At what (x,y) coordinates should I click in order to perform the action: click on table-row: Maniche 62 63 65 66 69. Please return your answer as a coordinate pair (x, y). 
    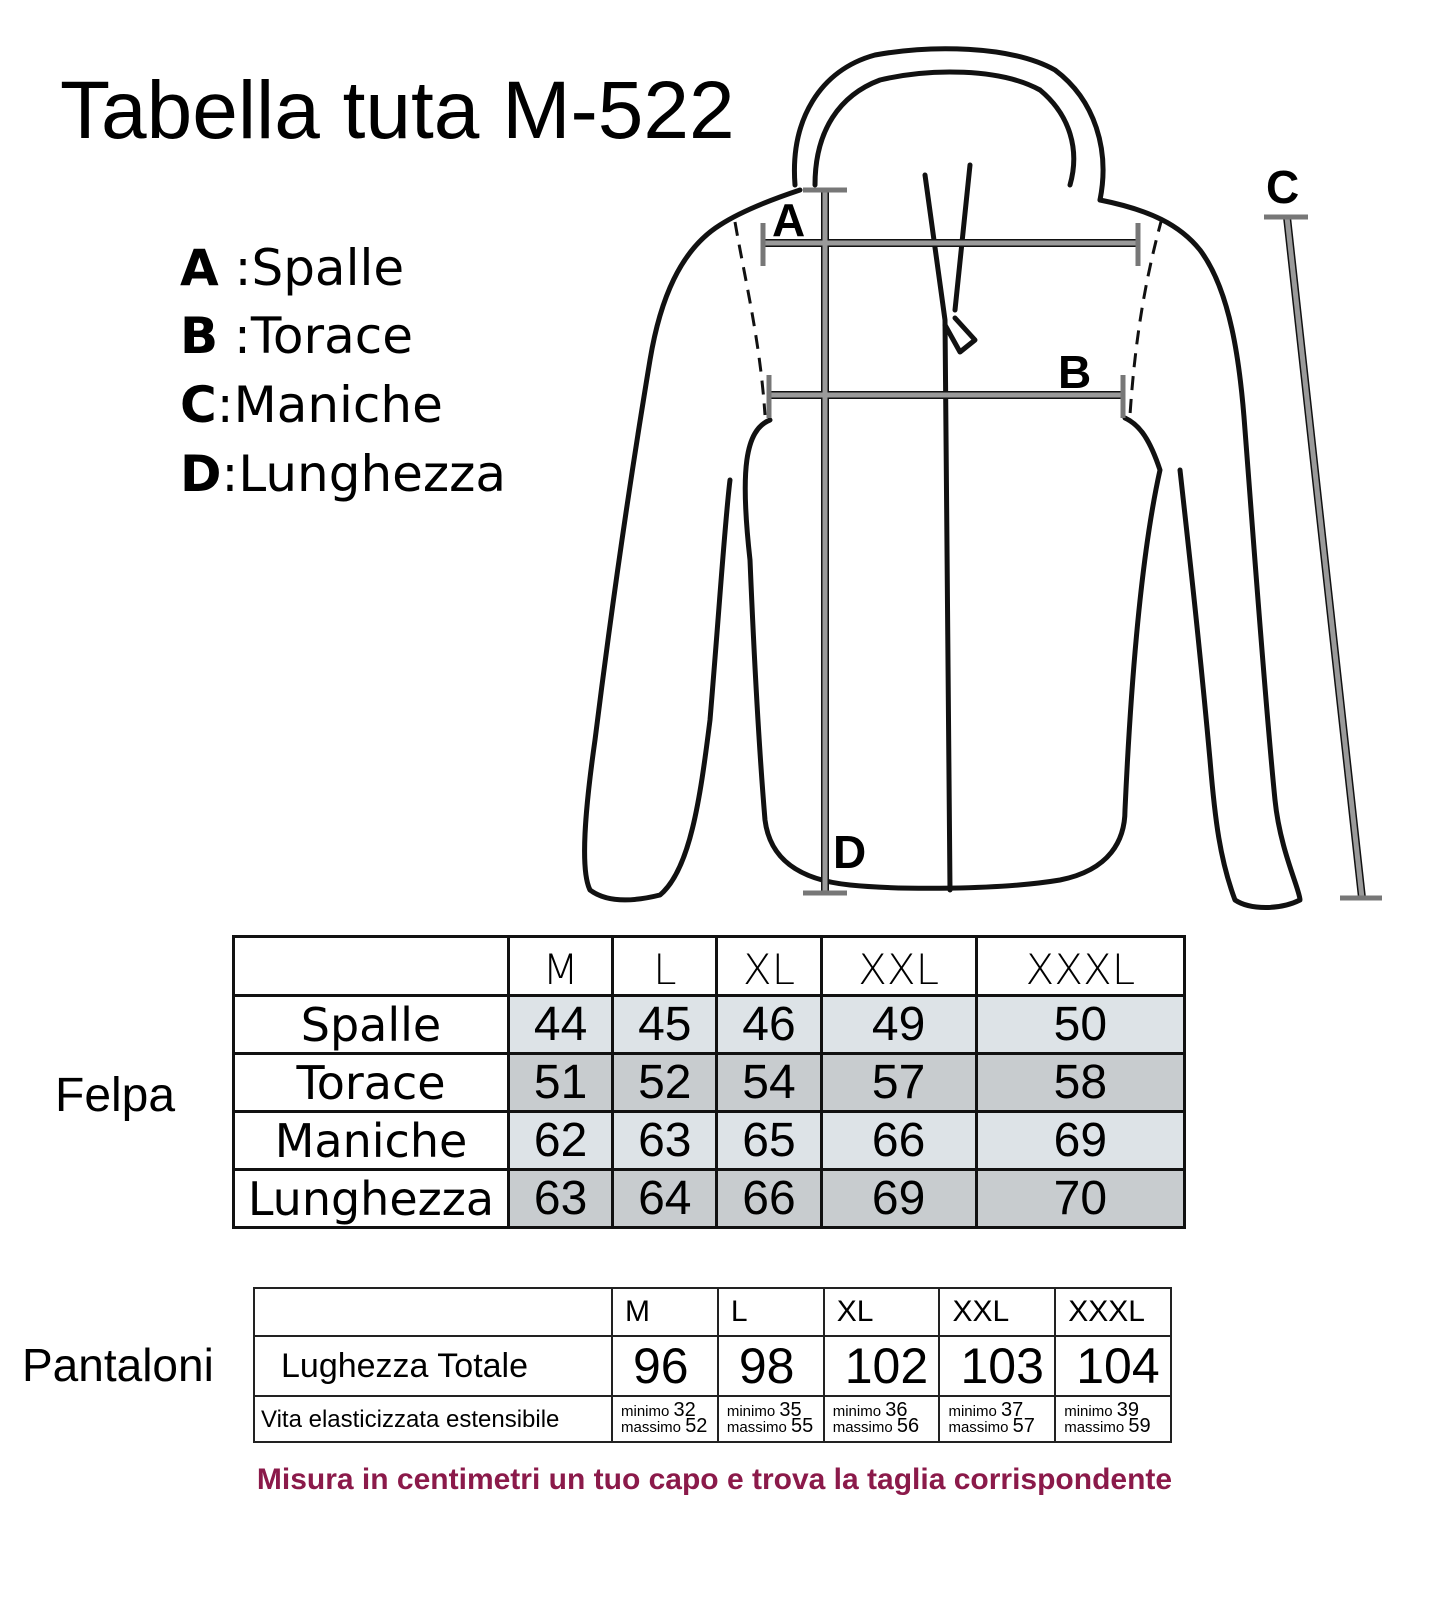
    Looking at the image, I should click on (709, 1140).